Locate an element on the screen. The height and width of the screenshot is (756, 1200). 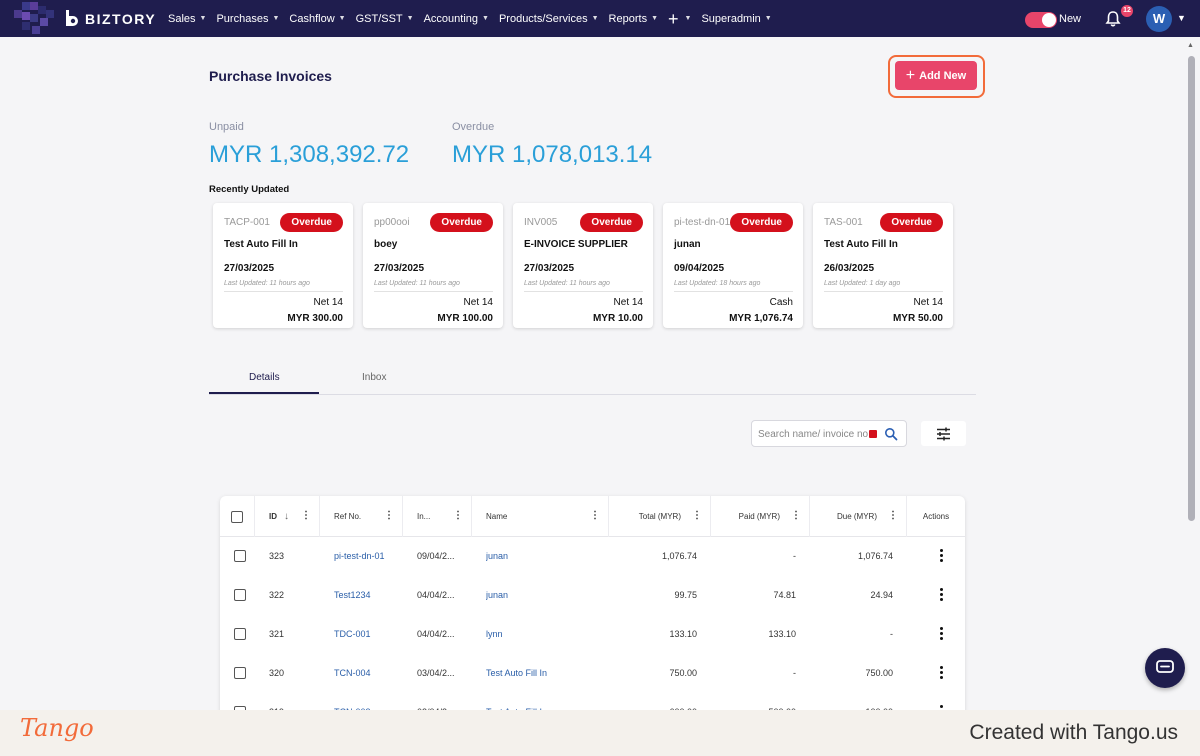
page-title: Purchase Invoices is located at coordinates (270, 76).